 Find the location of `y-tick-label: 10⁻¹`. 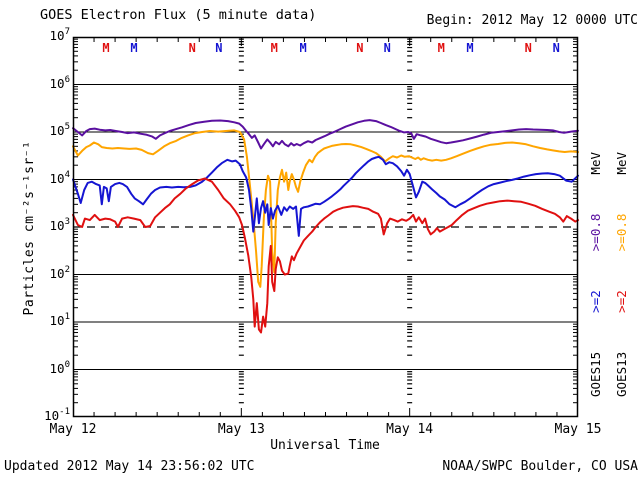

y-tick-label: 10⁻¹ is located at coordinates (57, 415).